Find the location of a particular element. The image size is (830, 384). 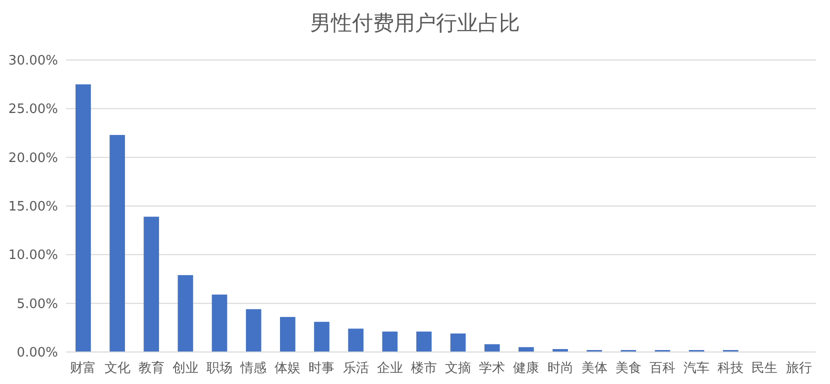

x-tick-label: 健康 is located at coordinates (526, 368).